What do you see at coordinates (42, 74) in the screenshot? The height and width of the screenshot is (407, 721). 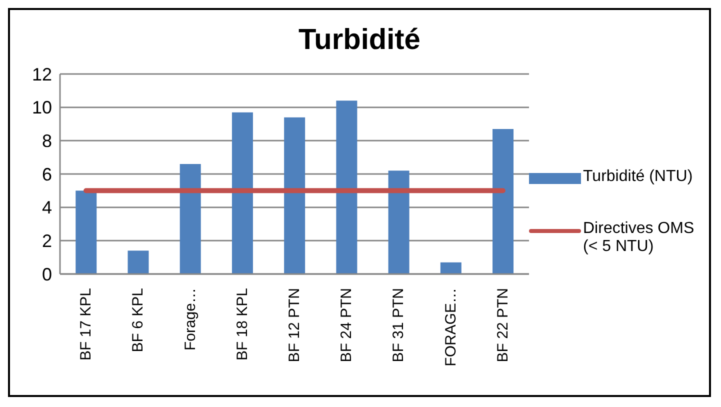 I see `y-tick-label: 12` at bounding box center [42, 74].